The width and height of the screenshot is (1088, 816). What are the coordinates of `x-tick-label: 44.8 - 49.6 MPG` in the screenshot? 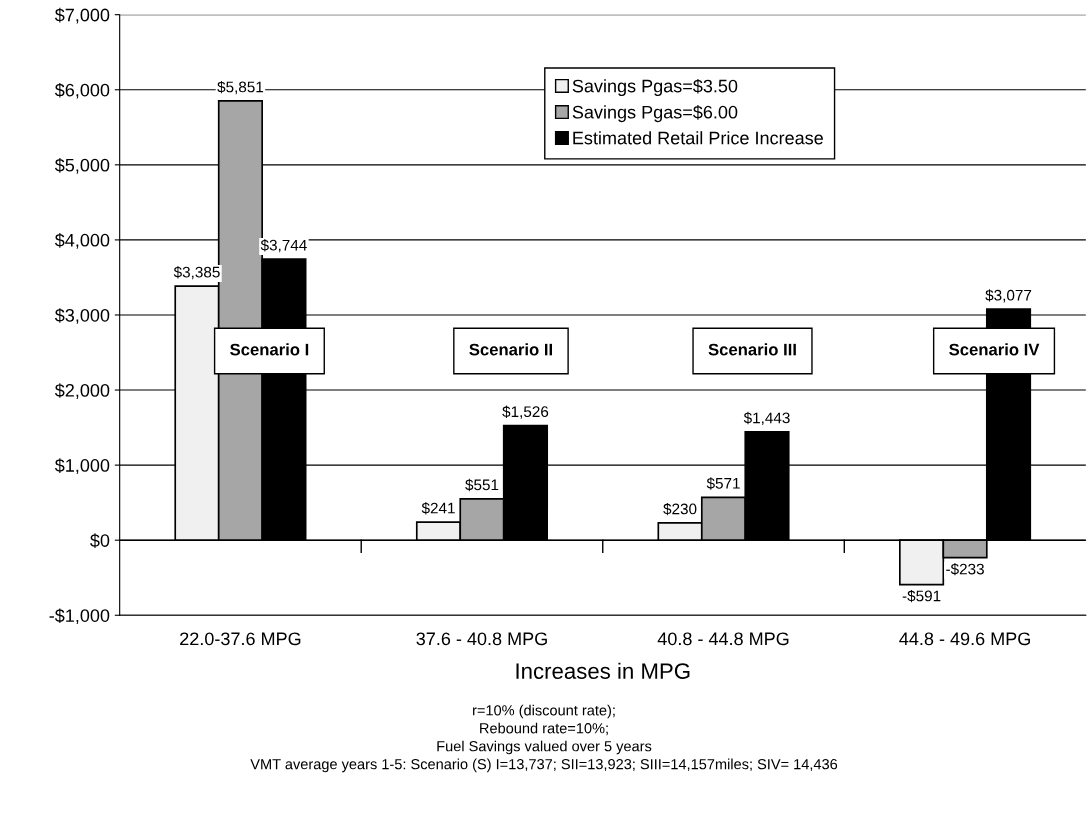 It's located at (964, 639).